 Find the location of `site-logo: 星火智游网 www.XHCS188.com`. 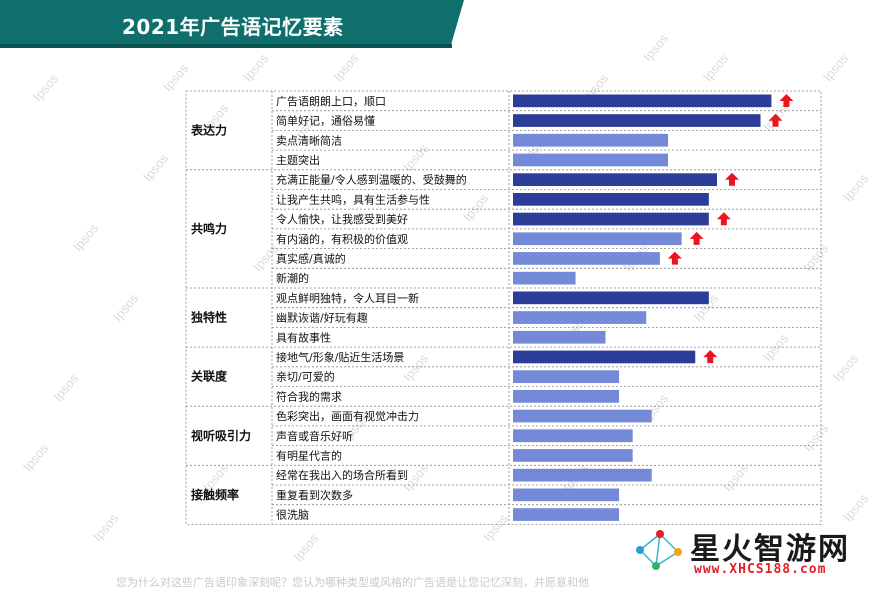

site-logo: 星火智游网 www.XHCS188.com is located at coordinates (750, 554).